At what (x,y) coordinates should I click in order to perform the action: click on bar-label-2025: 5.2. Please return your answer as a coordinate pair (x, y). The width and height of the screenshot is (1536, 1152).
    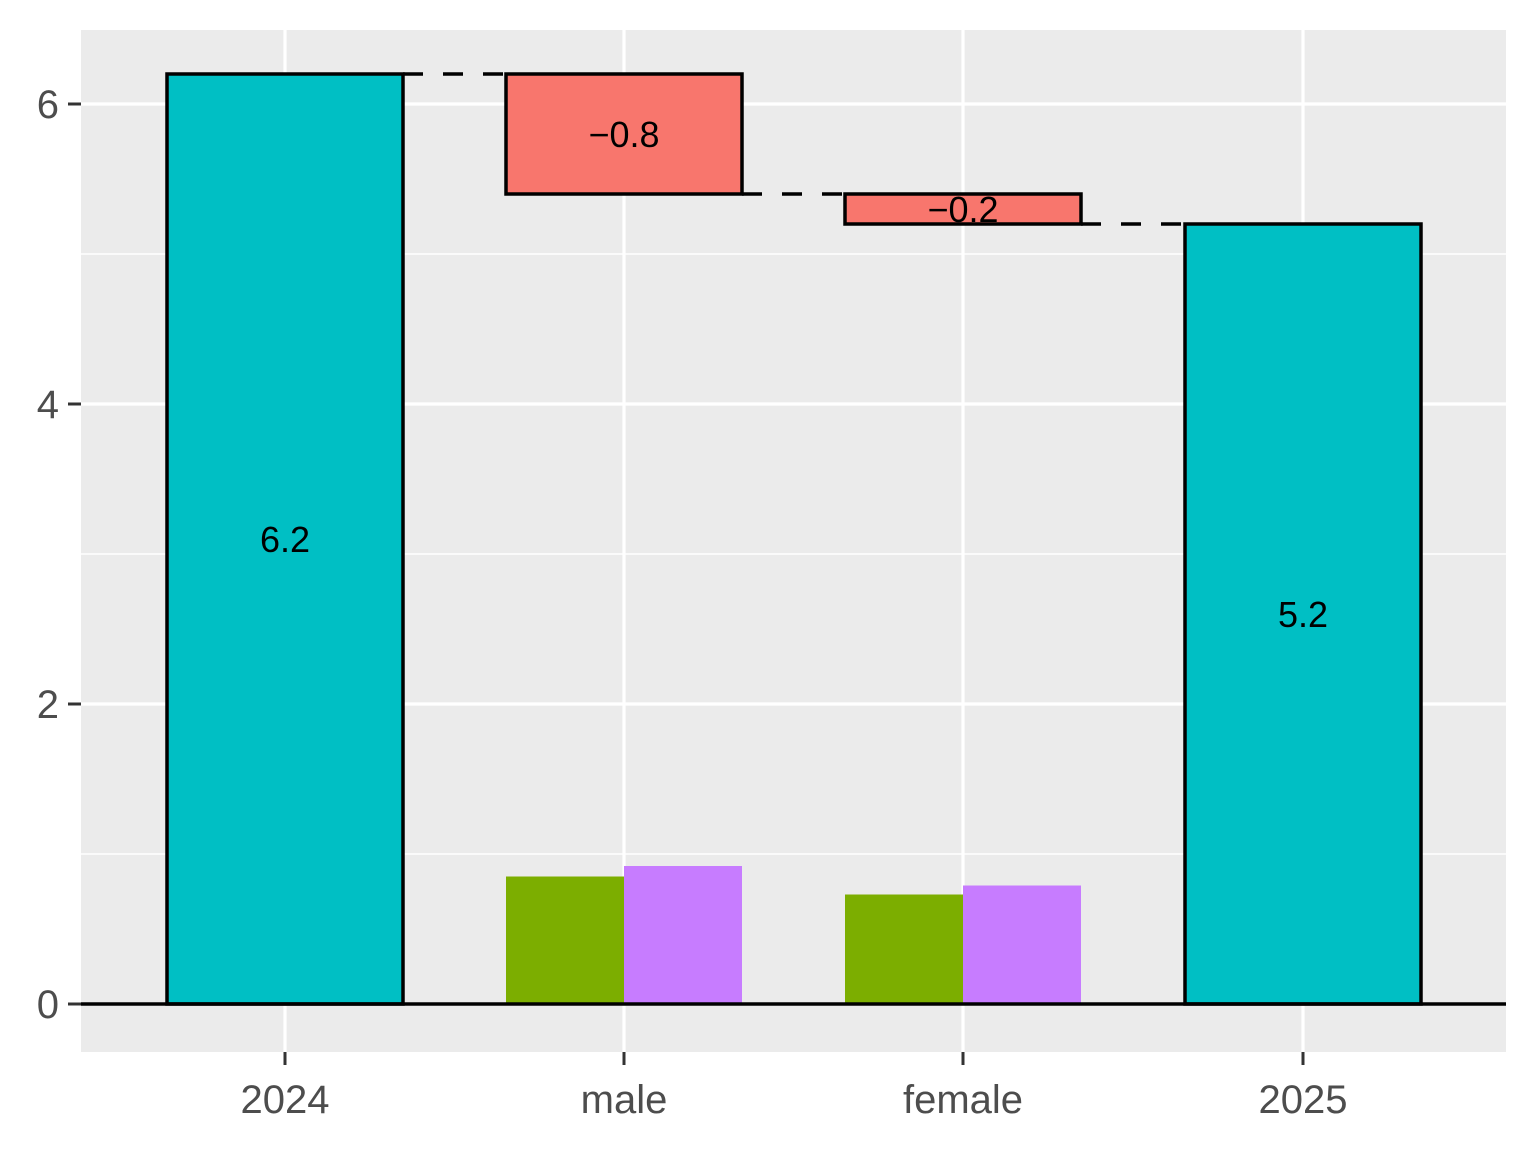
    Looking at the image, I should click on (1303, 614).